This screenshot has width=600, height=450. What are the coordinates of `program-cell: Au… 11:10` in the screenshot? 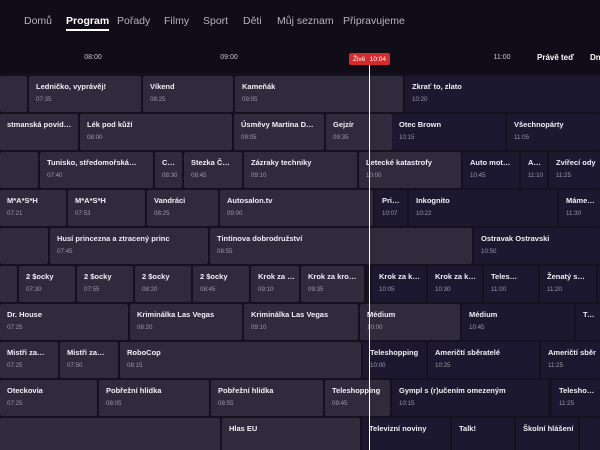 It's located at (534, 170).